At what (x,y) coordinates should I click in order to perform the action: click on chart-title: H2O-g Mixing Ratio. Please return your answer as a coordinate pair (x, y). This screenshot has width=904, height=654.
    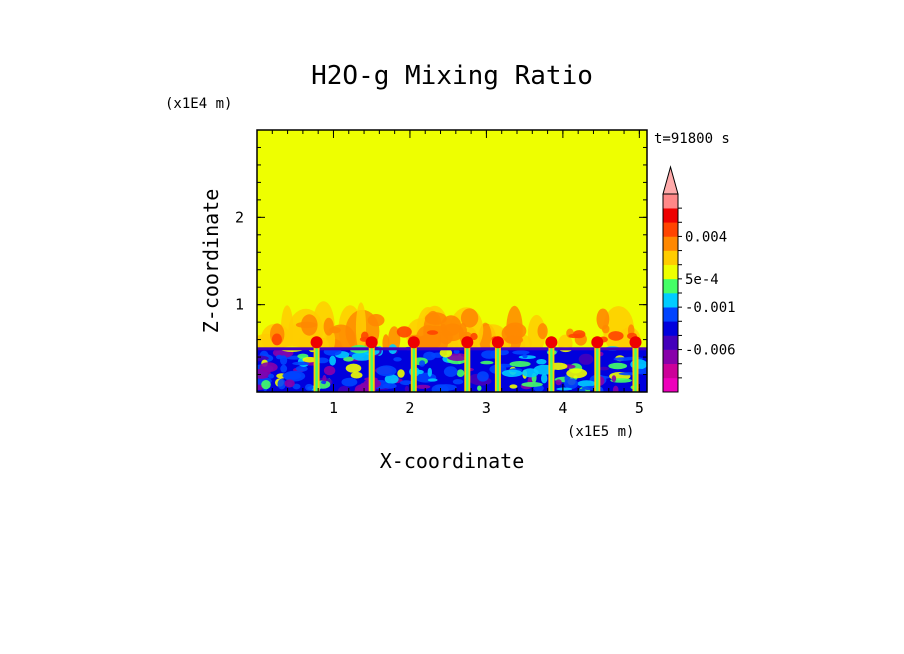
    Looking at the image, I should click on (452, 76).